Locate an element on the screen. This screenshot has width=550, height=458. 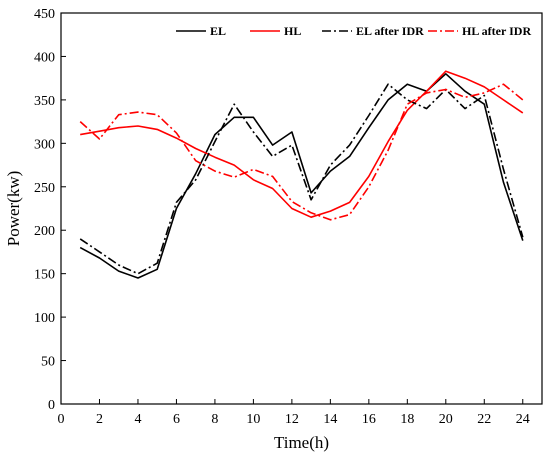
legend: EL HL EL after IDR HL after IDR is located at coordinates (353, 31).